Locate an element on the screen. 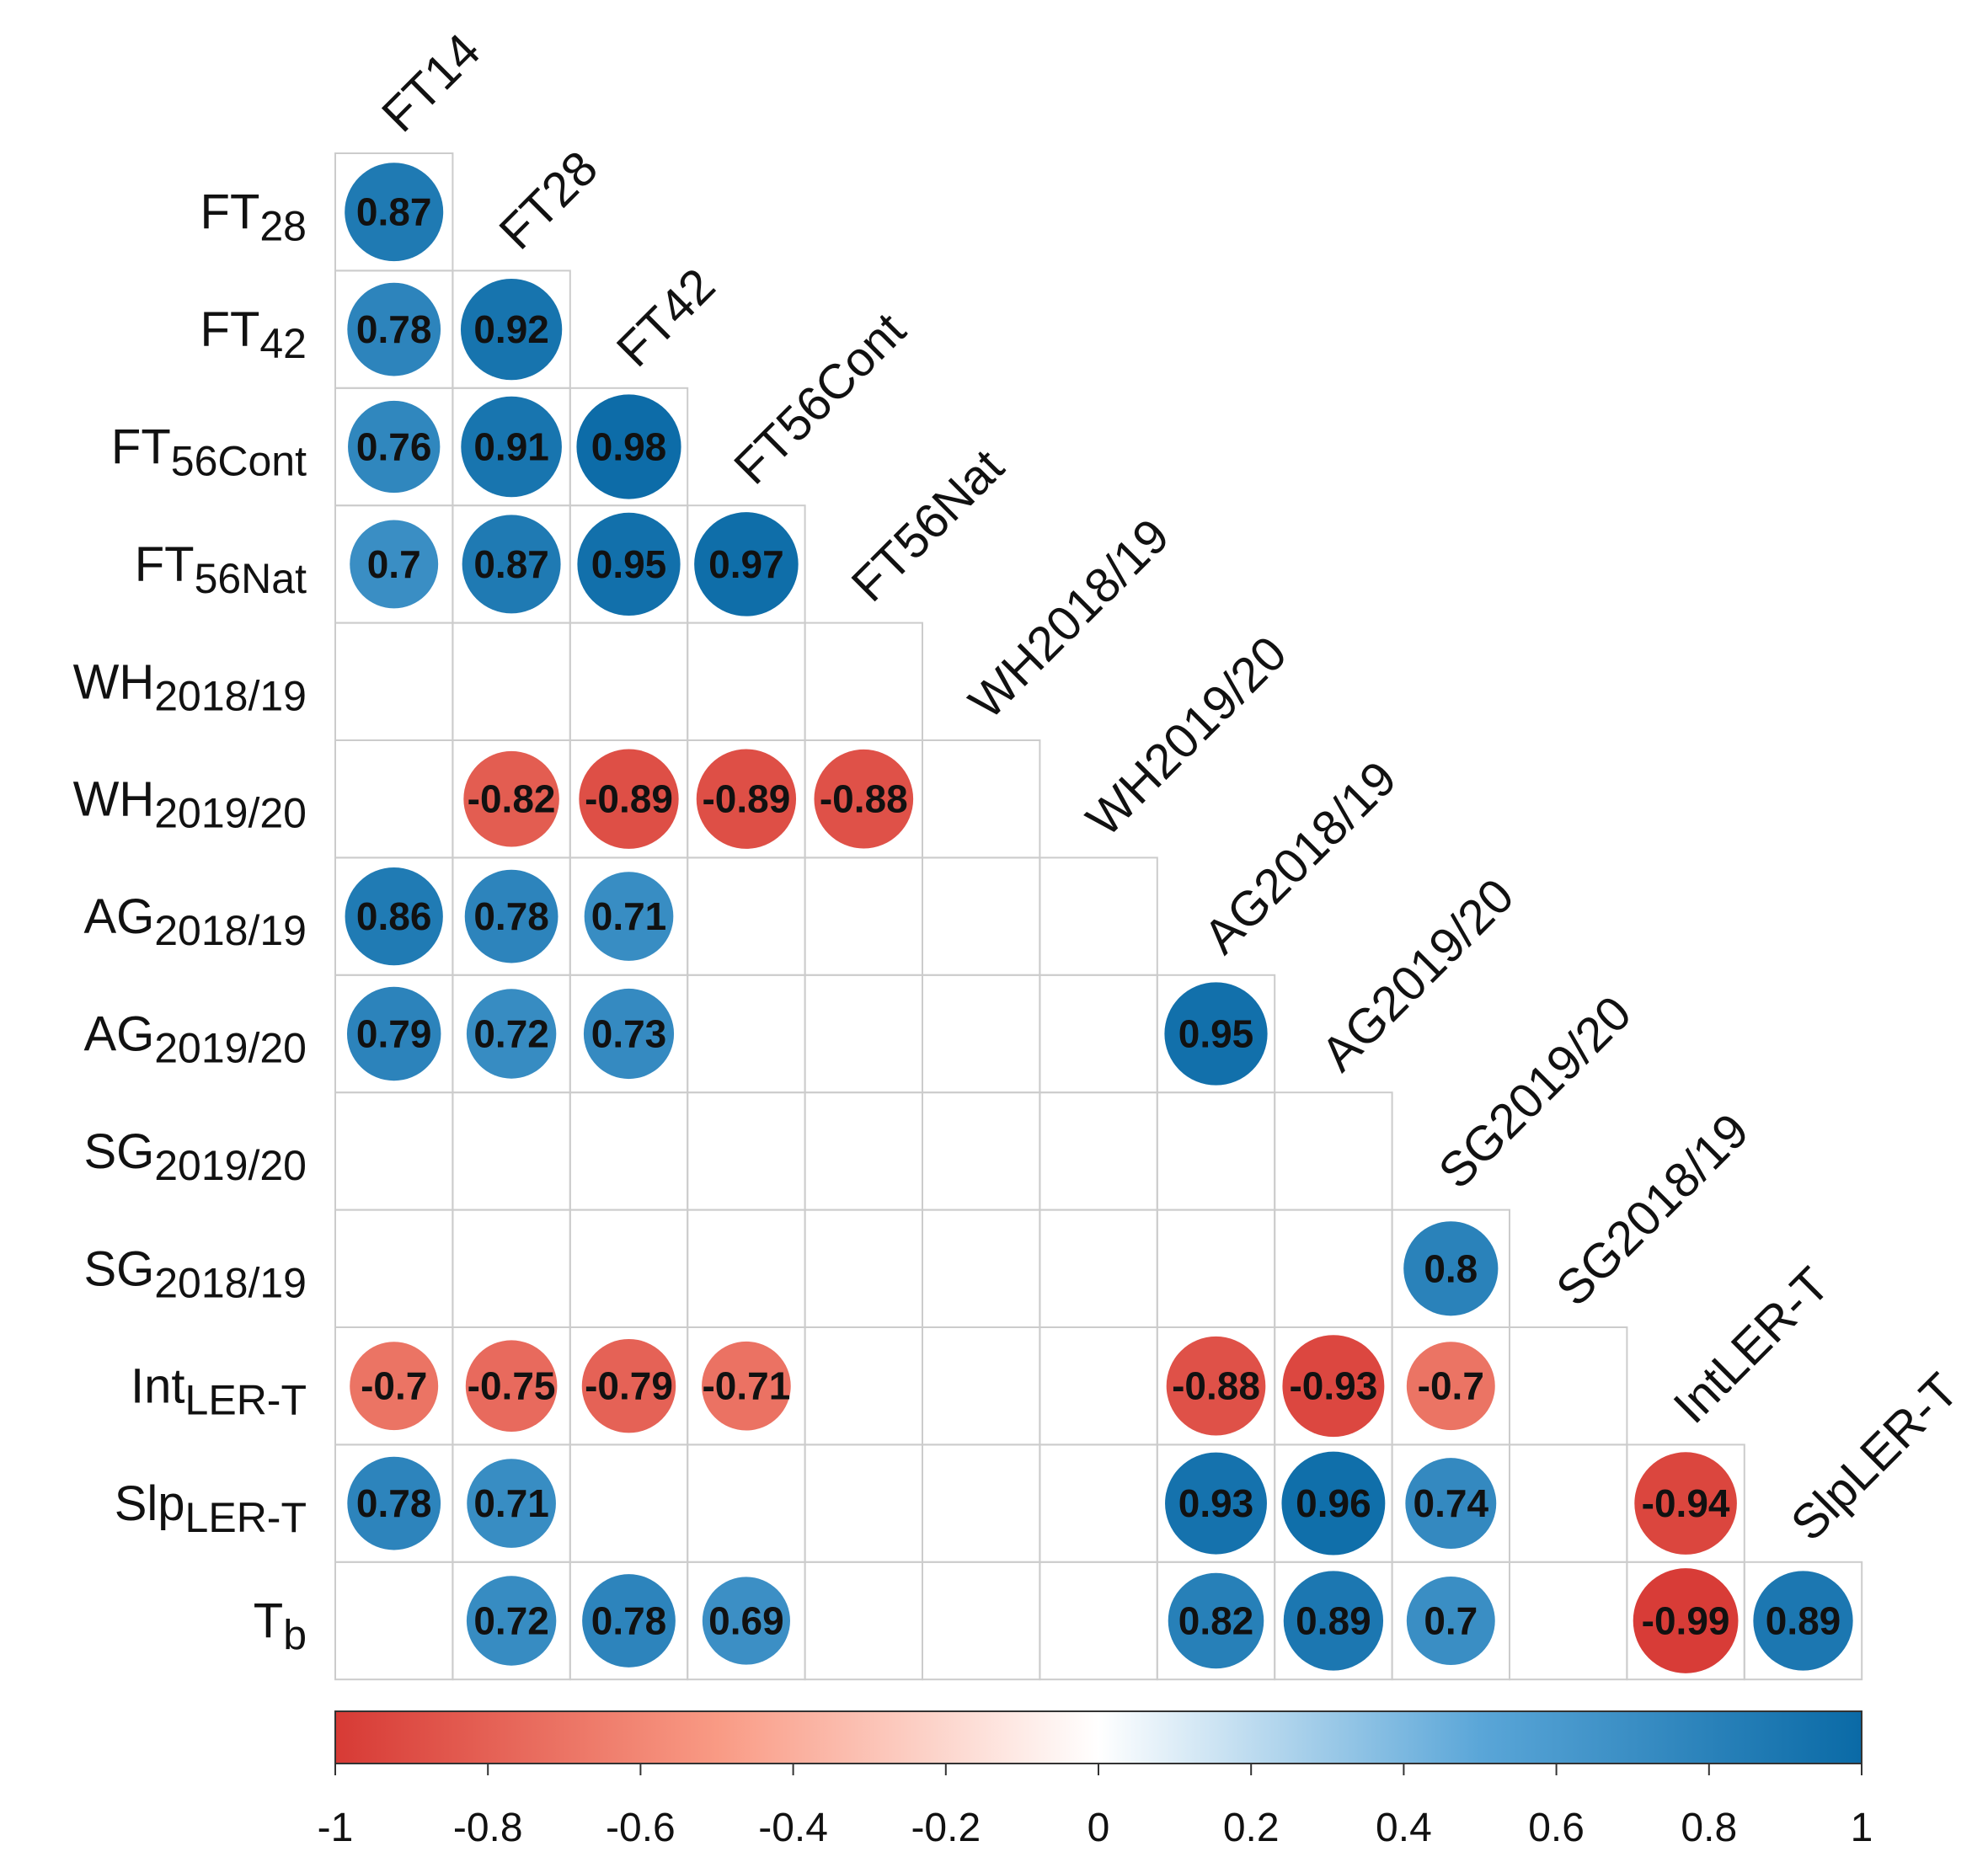  correlation-value: 0.89 is located at coordinates (1334, 1621).